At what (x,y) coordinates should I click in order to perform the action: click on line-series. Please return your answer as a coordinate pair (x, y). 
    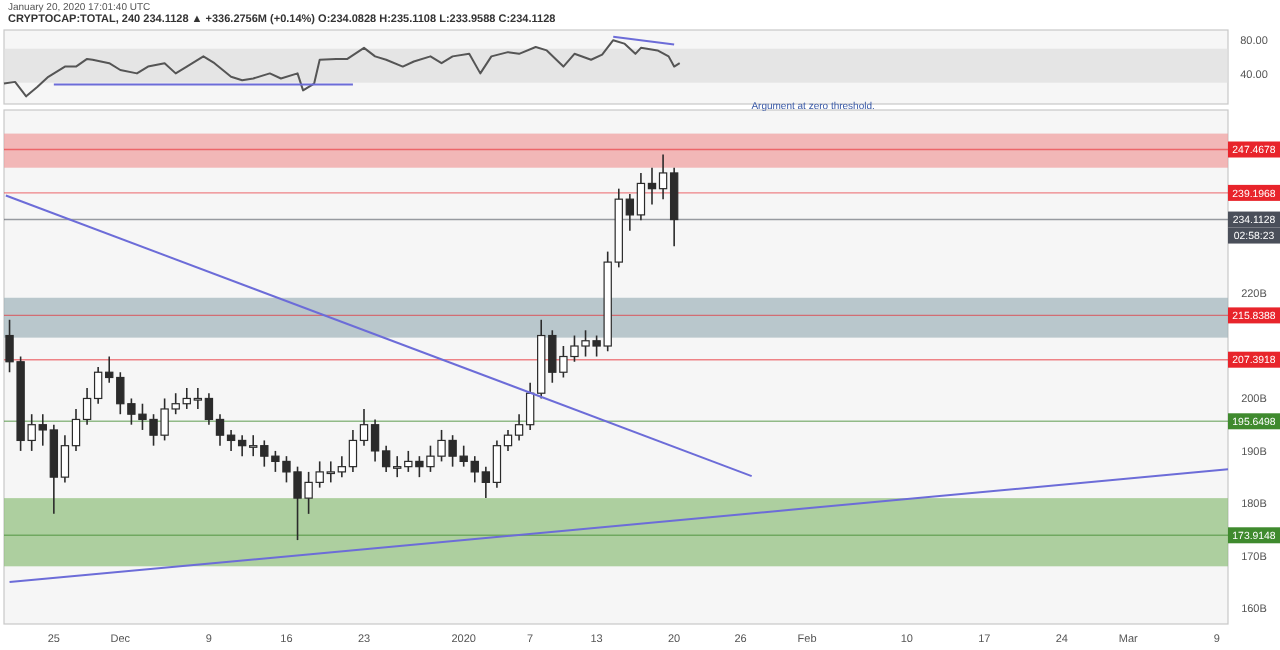
    Looking at the image, I should click on (342, 68).